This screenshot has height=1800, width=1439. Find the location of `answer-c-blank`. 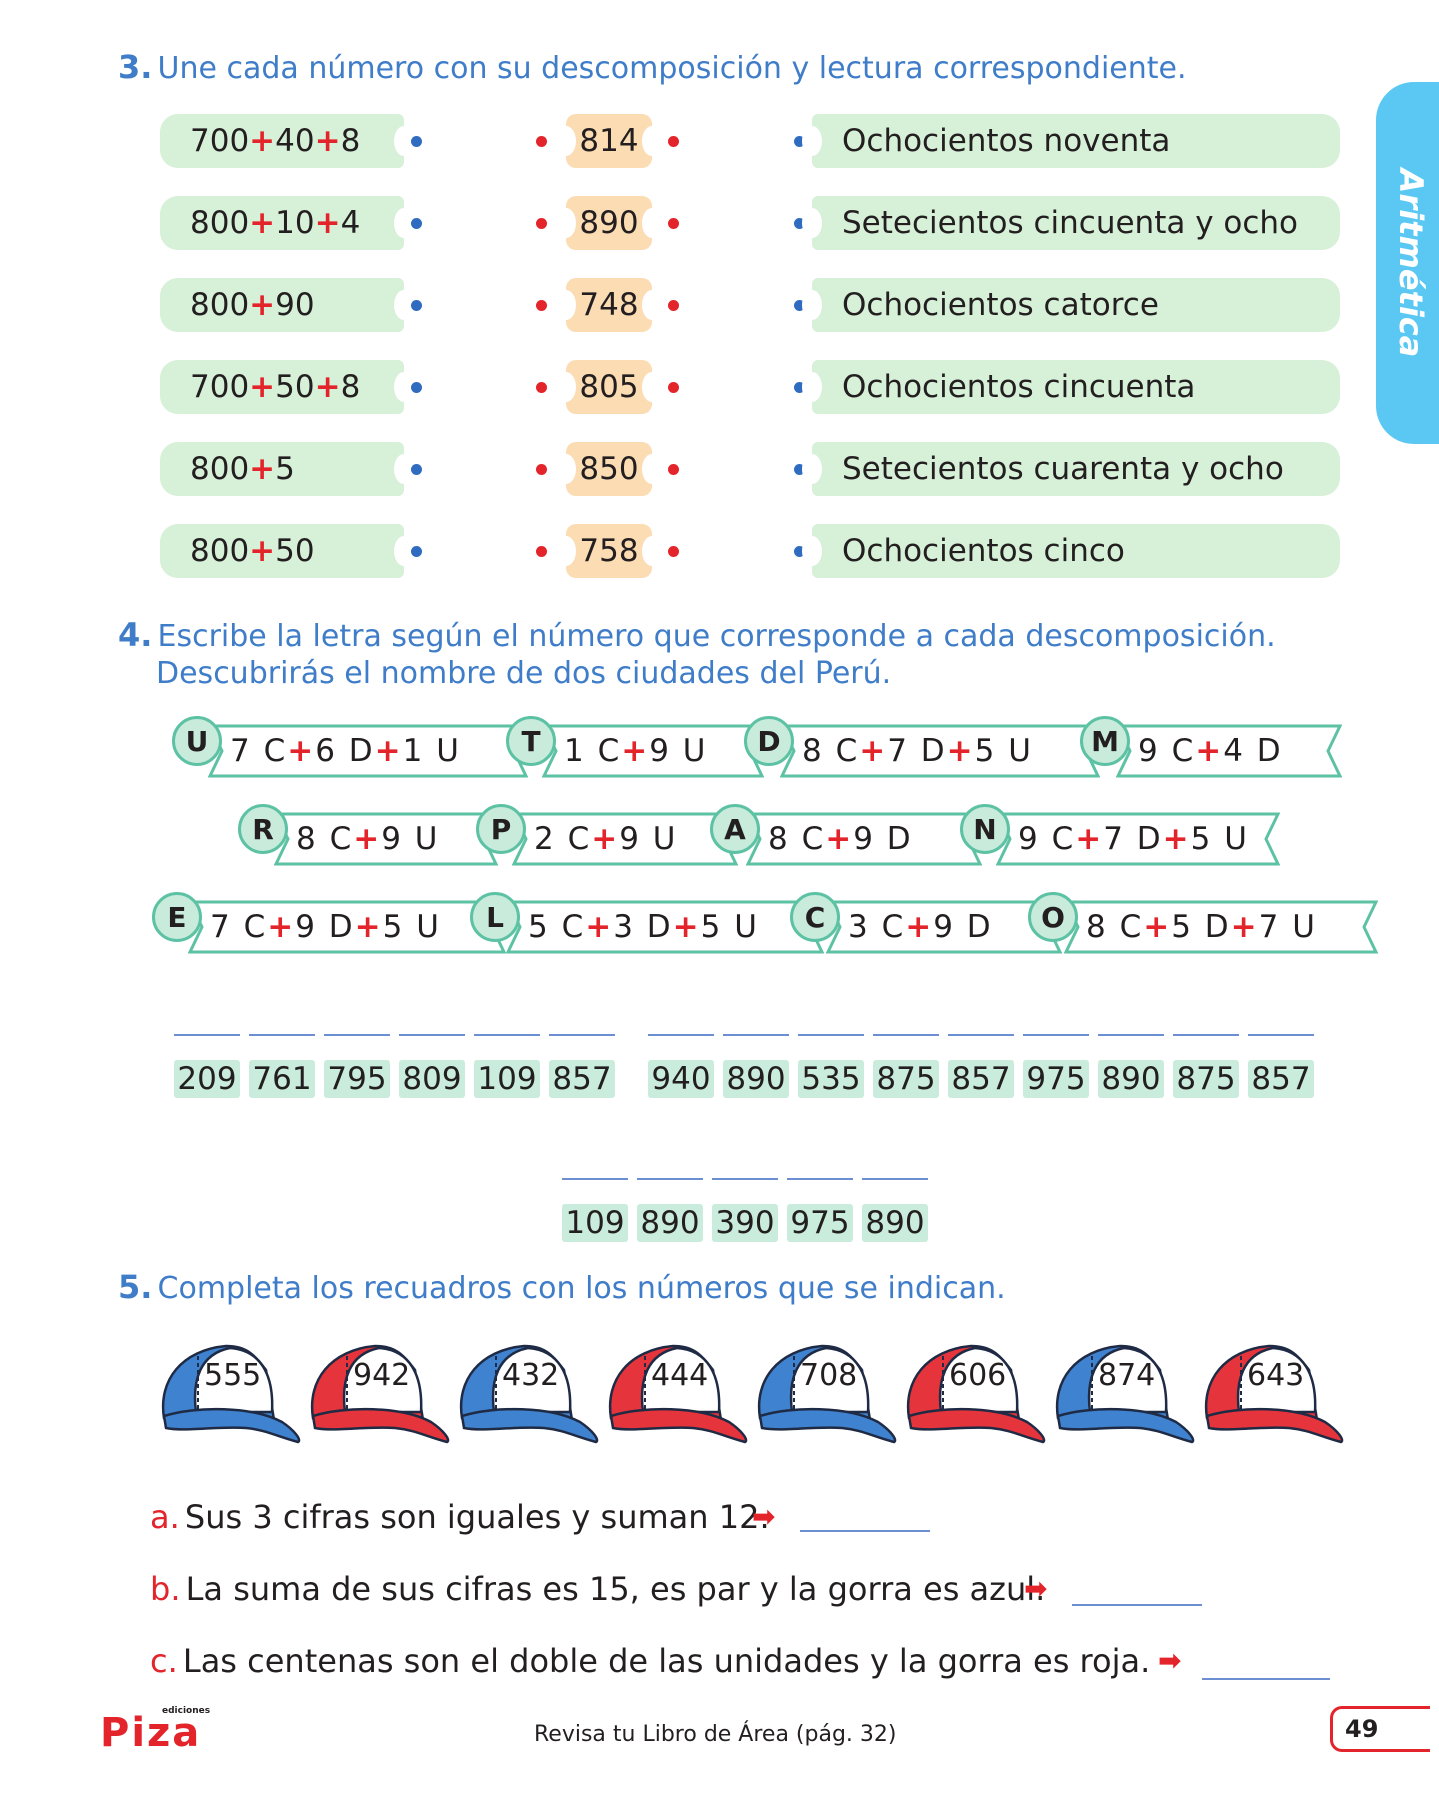

answer-c-blank is located at coordinates (1266, 1679).